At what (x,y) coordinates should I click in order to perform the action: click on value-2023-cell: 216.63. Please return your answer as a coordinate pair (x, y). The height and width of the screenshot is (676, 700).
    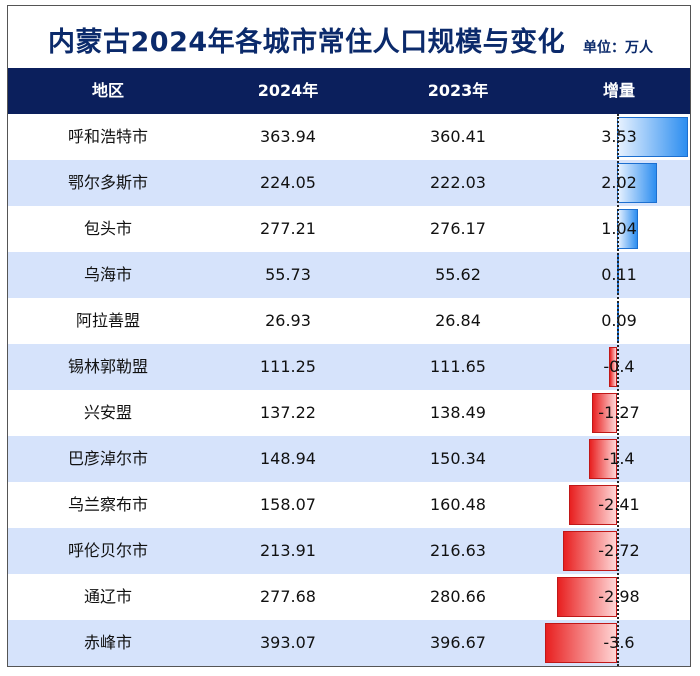
    Looking at the image, I should click on (458, 550).